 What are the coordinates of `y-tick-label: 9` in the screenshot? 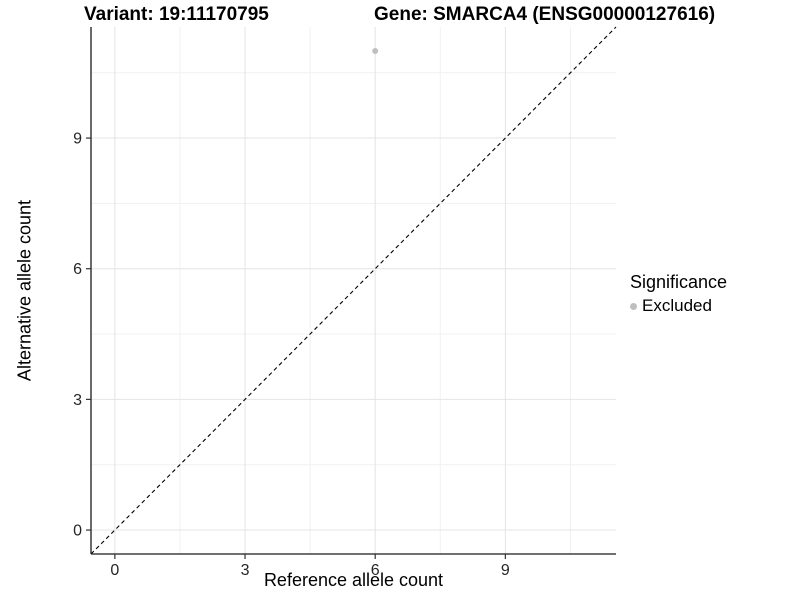 It's located at (77, 139).